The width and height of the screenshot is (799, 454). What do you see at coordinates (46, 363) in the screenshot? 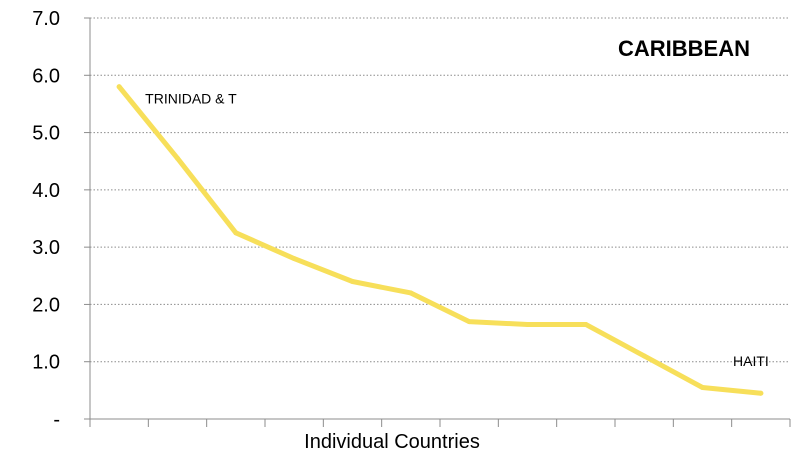
I see `y-tick-label: 1.0` at bounding box center [46, 363].